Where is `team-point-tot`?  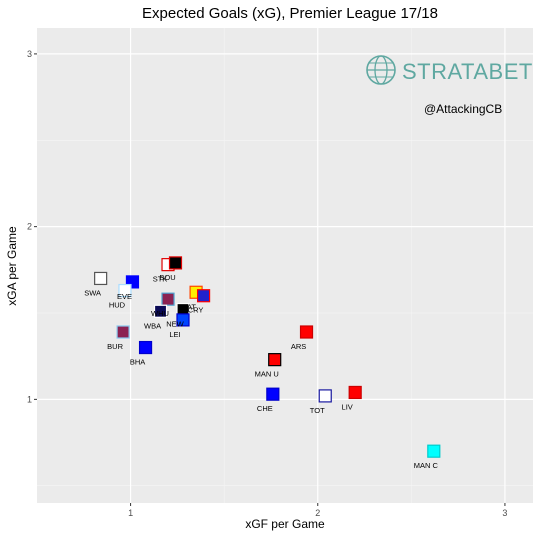
team-point-tot is located at coordinates (325, 396).